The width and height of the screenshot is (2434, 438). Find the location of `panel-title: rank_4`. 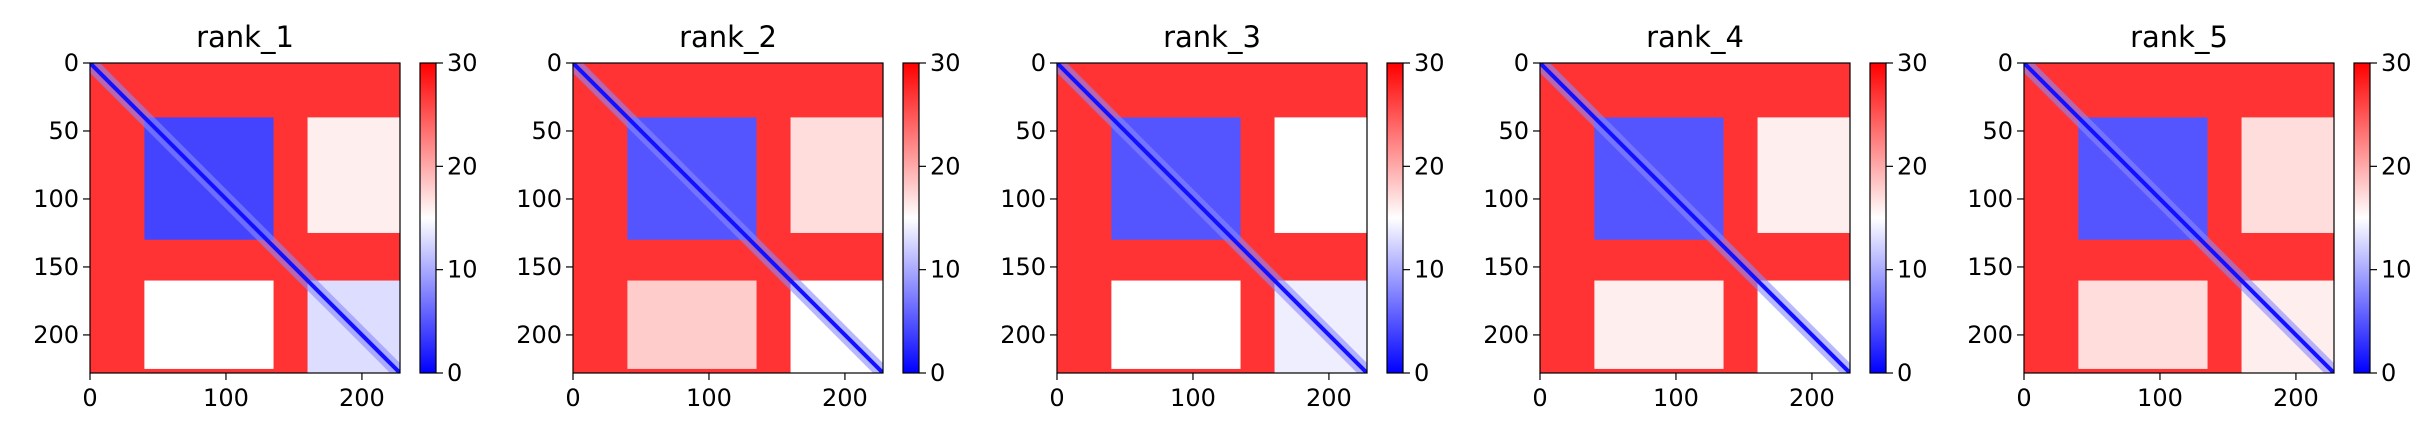

panel-title: rank_4 is located at coordinates (1695, 37).